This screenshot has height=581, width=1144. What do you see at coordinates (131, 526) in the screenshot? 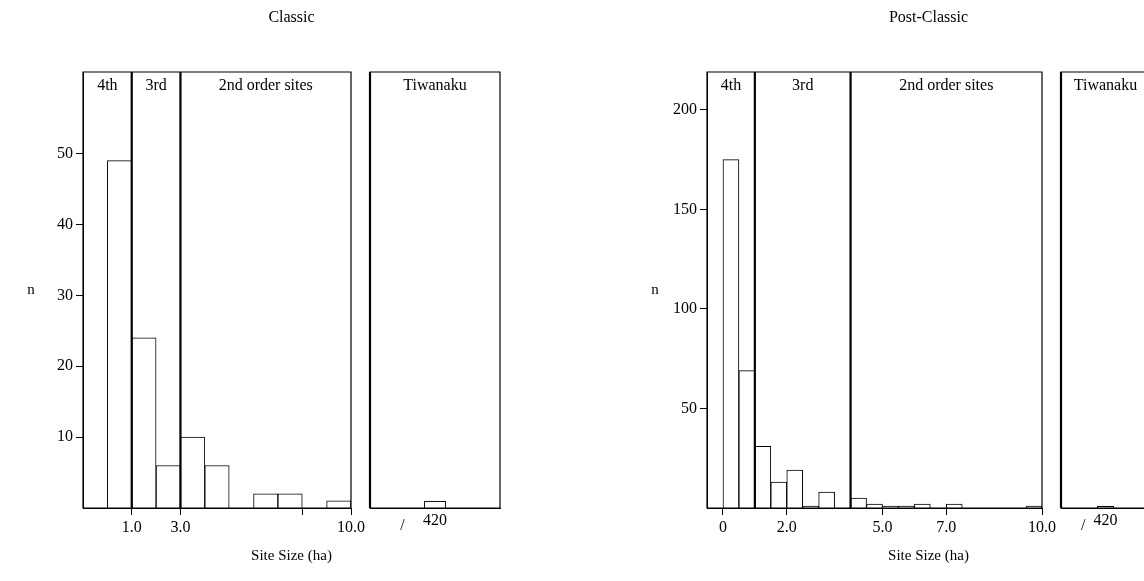
I see `x-tick-label: 1.0` at bounding box center [131, 526].